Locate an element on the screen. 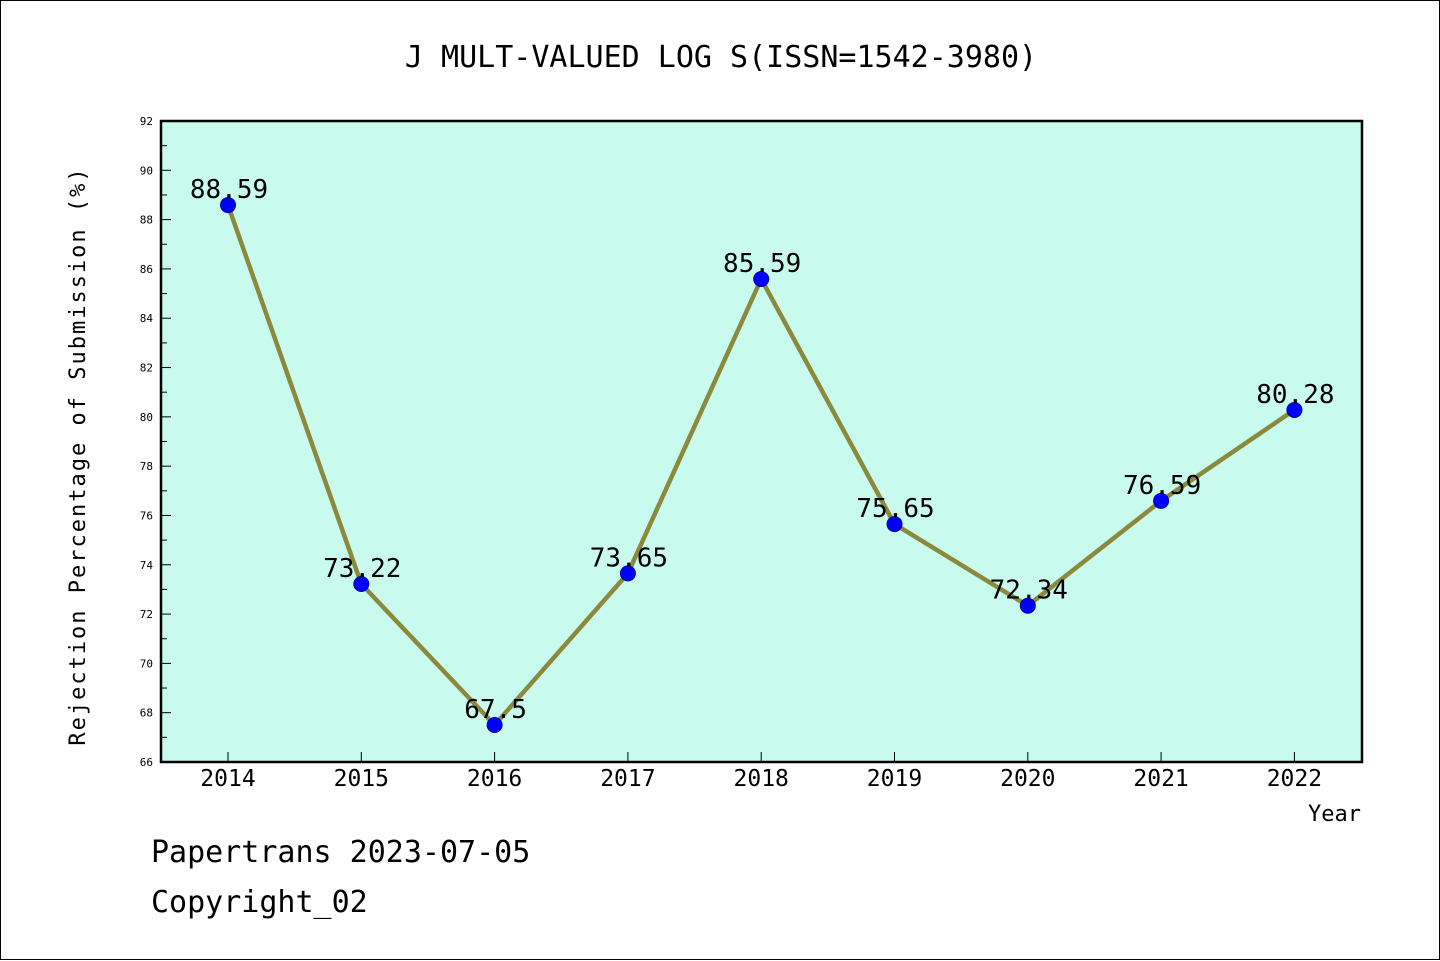  data-point-2016 is located at coordinates (494, 725).